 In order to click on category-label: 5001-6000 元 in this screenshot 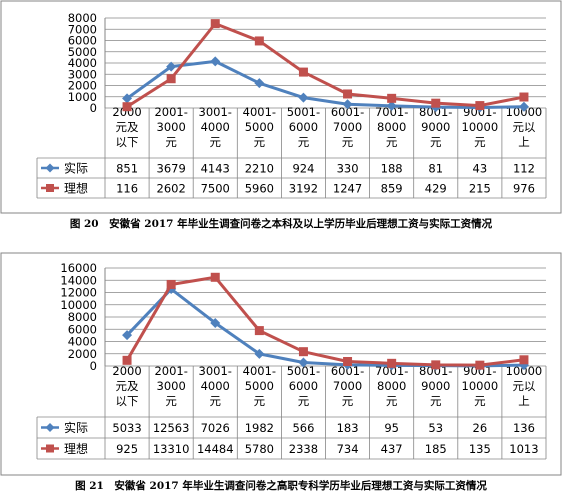, I will do `click(303, 127)`.